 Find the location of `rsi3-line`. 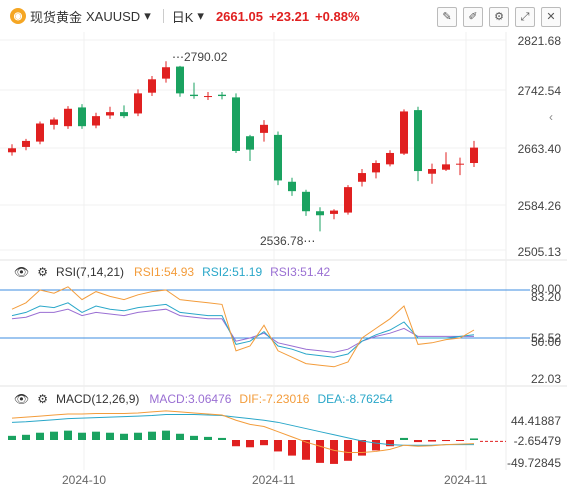

rsi3-line is located at coordinates (242, 330).